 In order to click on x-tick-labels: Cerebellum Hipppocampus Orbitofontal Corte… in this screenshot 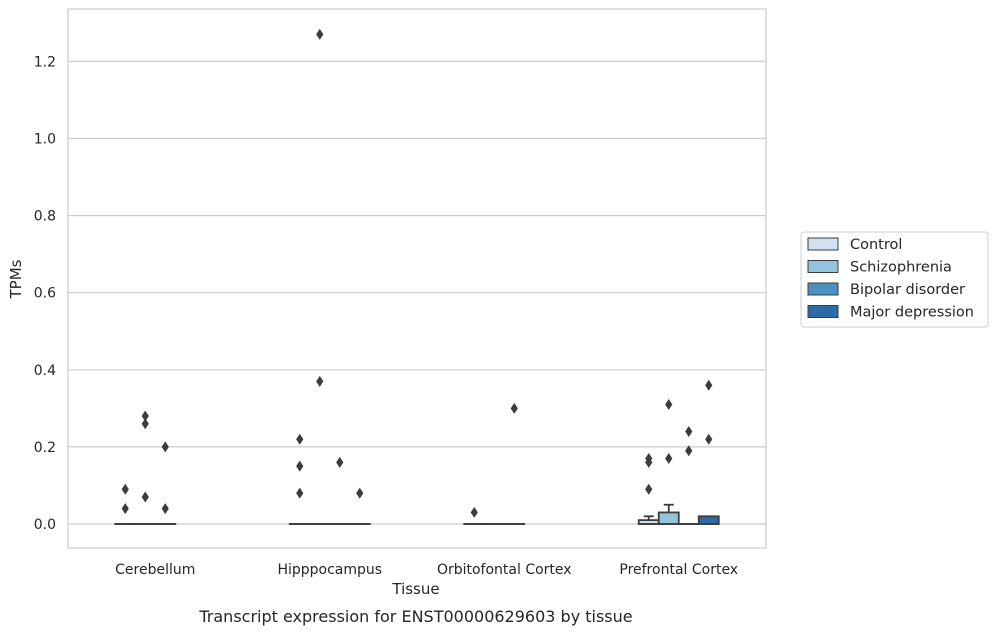, I will do `click(426, 570)`.